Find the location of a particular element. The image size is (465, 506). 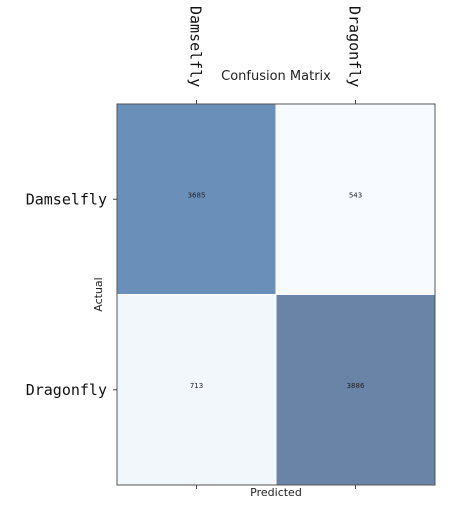

cell-value-label: 3886 is located at coordinates (356, 386).